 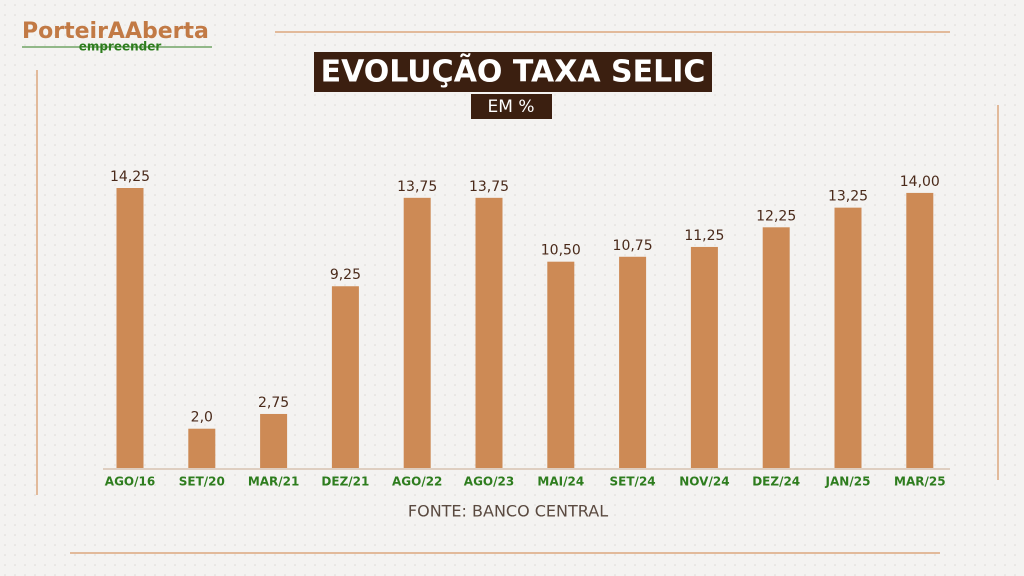 I want to click on value-label: 11,25, so click(x=704, y=236).